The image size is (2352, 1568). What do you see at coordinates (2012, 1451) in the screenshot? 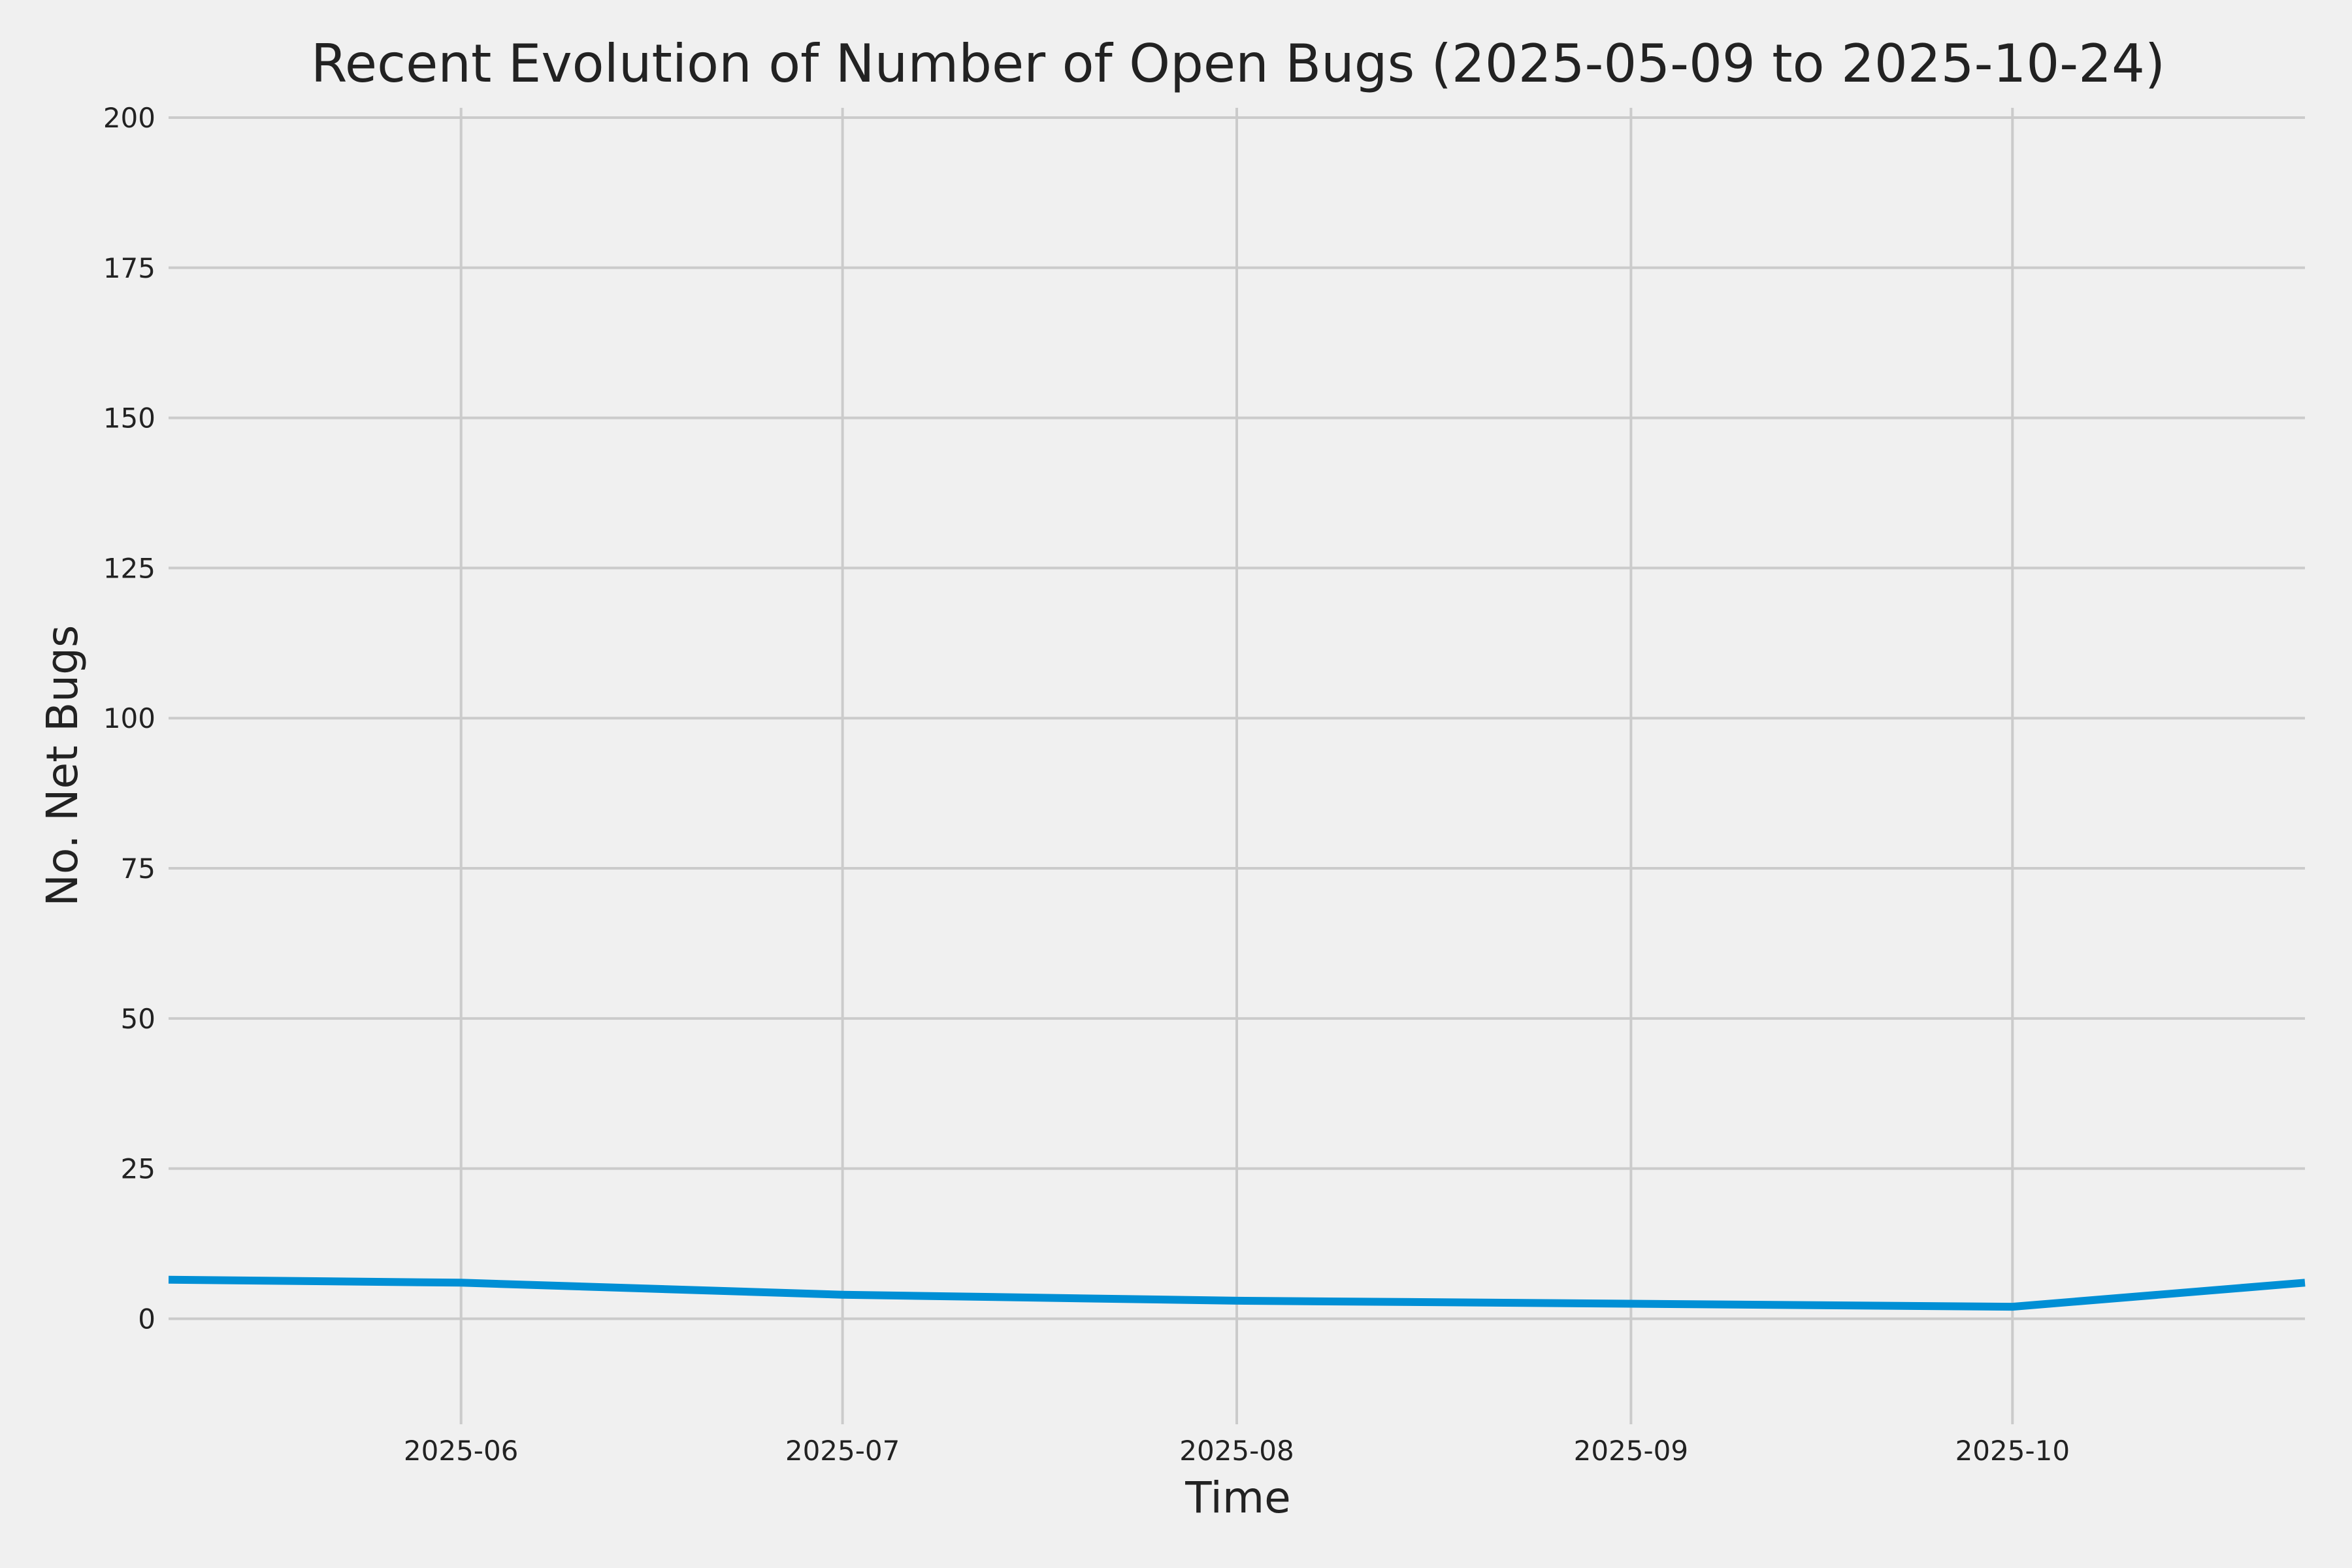
I see `x-tick-label: 2025-10` at bounding box center [2012, 1451].